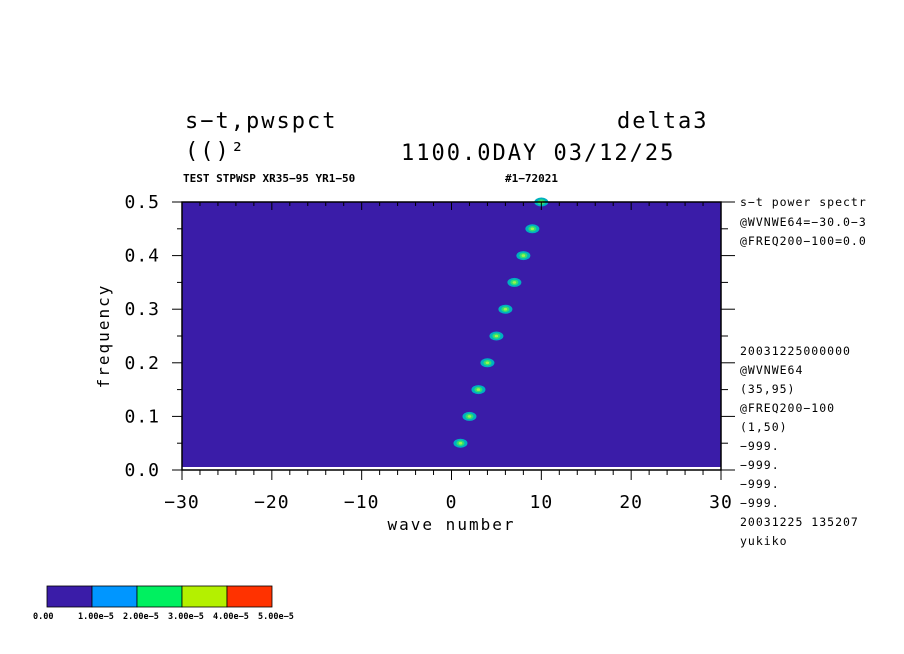  What do you see at coordinates (43, 617) in the screenshot?
I see `colorbar-label: 0.00` at bounding box center [43, 617].